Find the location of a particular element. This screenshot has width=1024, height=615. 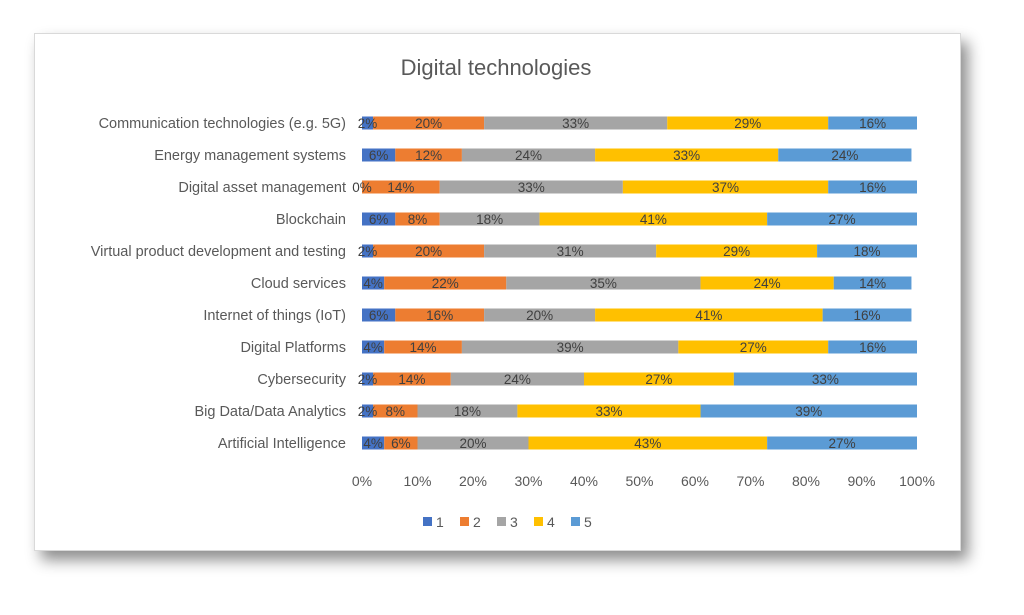

data-label: 12% is located at coordinates (428, 155).